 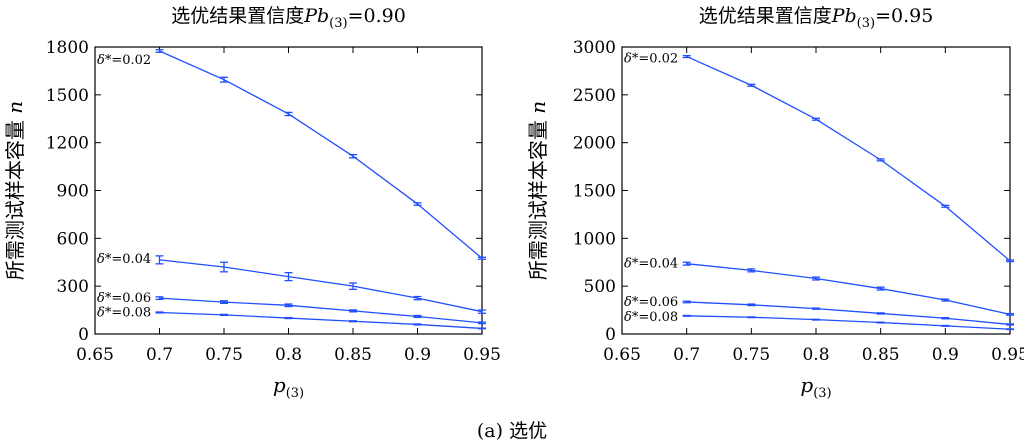 I want to click on y-tick-label: 1000, so click(x=594, y=239).